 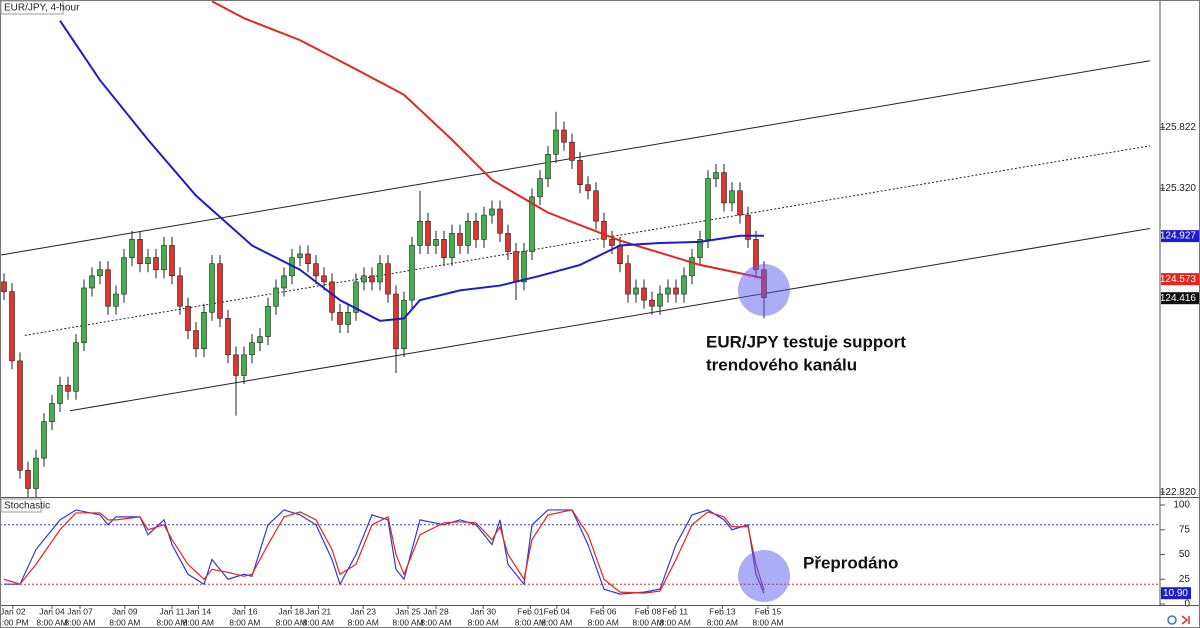 What do you see at coordinates (27, 506) in the screenshot?
I see `stochastic-title: Stochastic` at bounding box center [27, 506].